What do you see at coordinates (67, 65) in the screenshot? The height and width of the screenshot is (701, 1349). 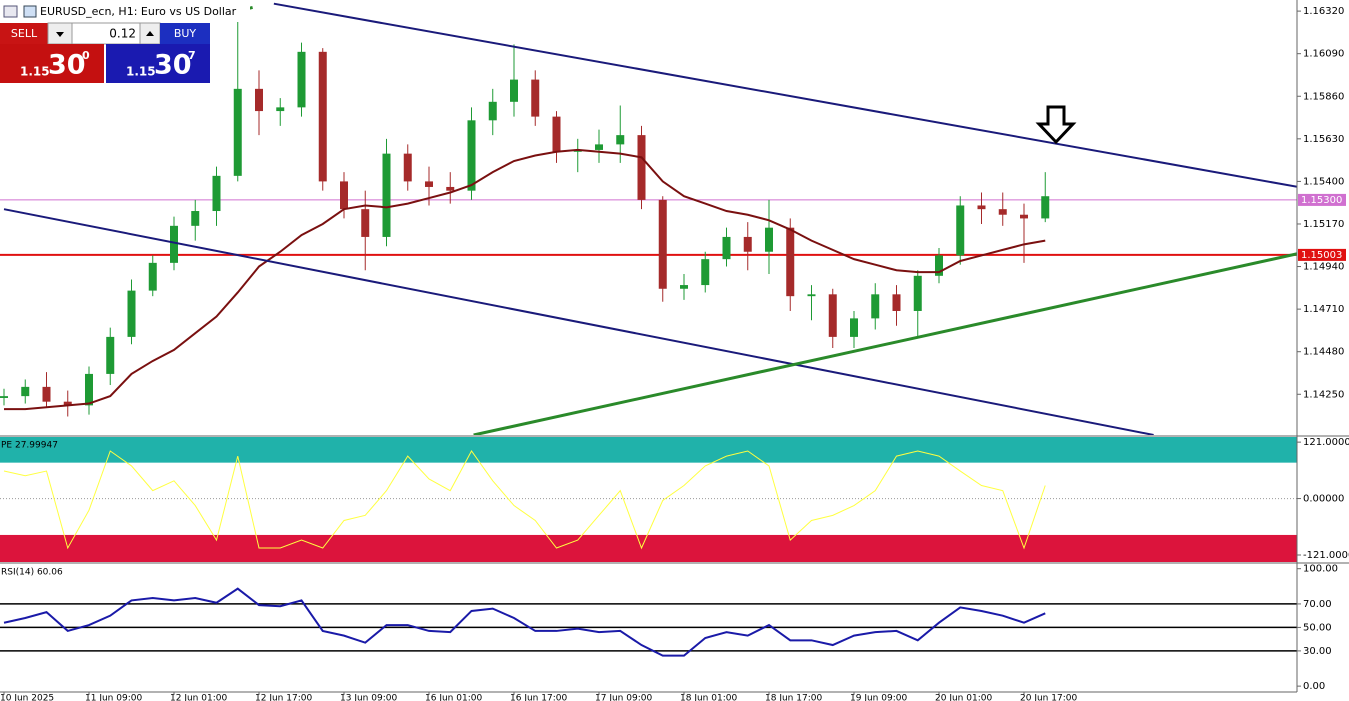 I see `sell-price-big: 30` at bounding box center [67, 65].